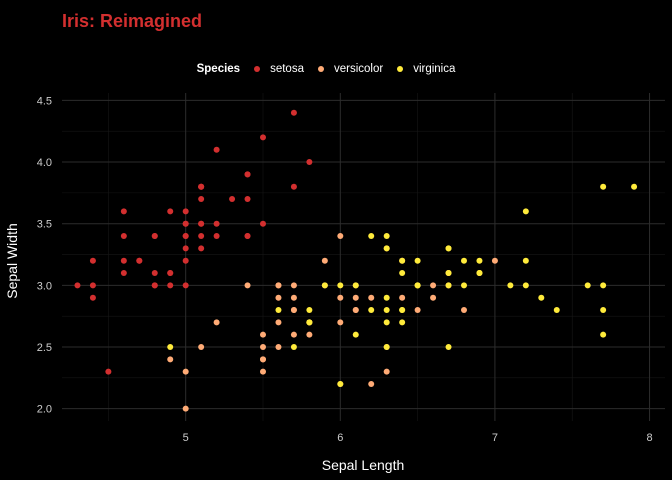 This screenshot has width=672, height=480. Describe the element at coordinates (186, 438) in the screenshot. I see `x-tick-label: 5` at that location.